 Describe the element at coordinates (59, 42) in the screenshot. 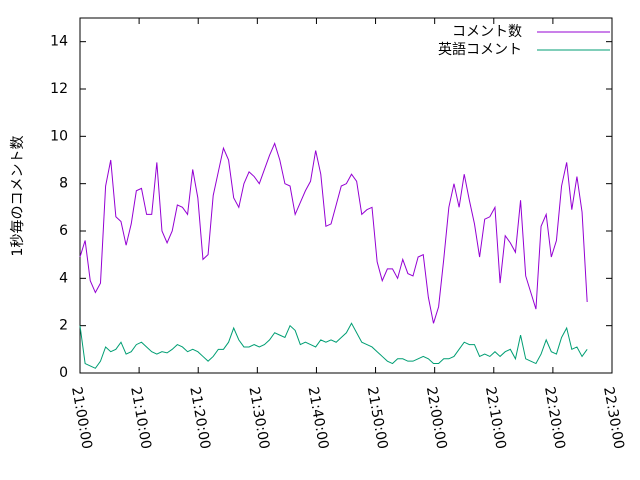

I see `y-tick-label: 14` at that location.